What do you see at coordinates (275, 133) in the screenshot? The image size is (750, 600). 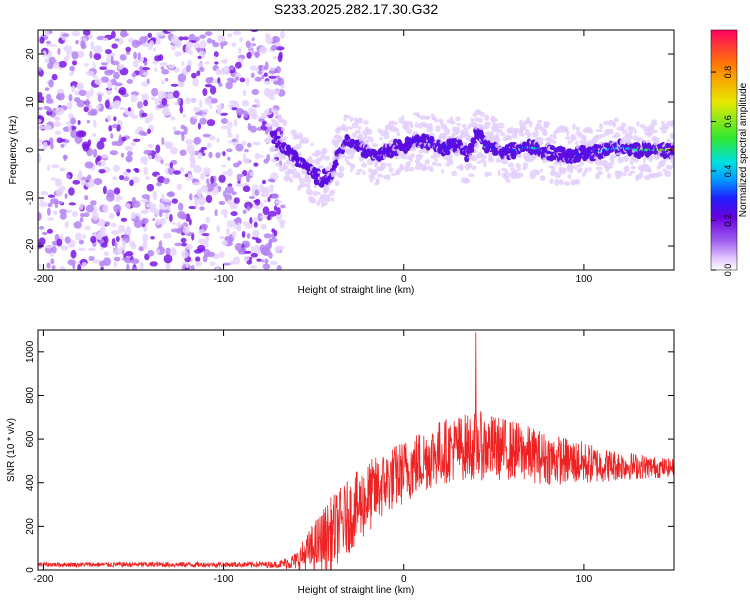 I see `spectrogram-ridge-blob` at bounding box center [275, 133].